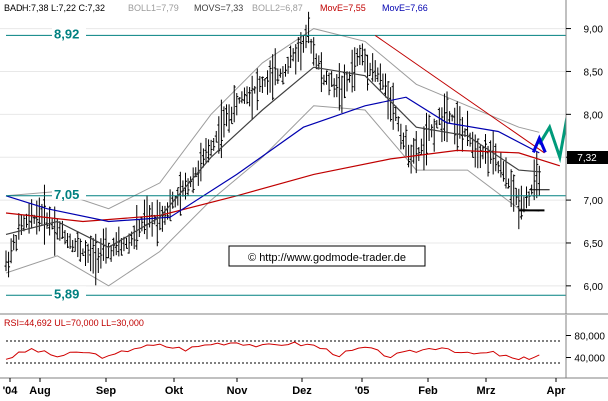  I want to click on price-tick-label: 8,50, so click(594, 72).